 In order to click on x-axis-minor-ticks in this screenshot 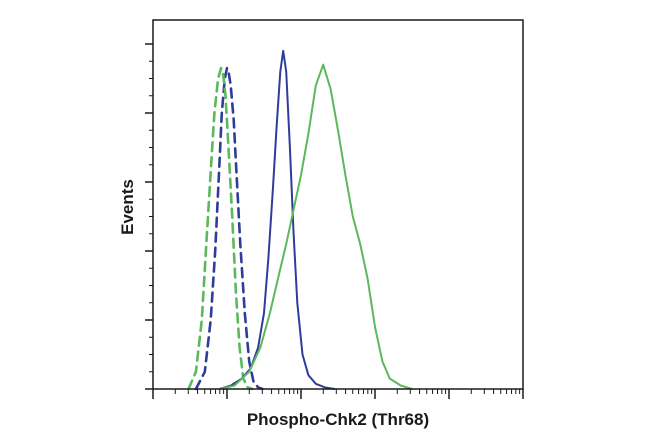, I will do `click(347, 391)`.